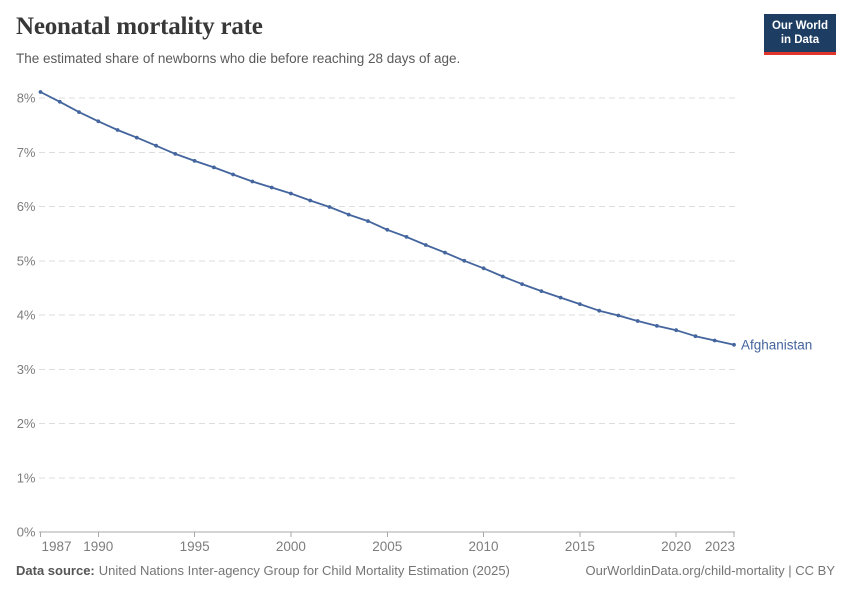 Image resolution: width=850 pixels, height=600 pixels. I want to click on y-axis-tick-label: 4%, so click(26, 315).